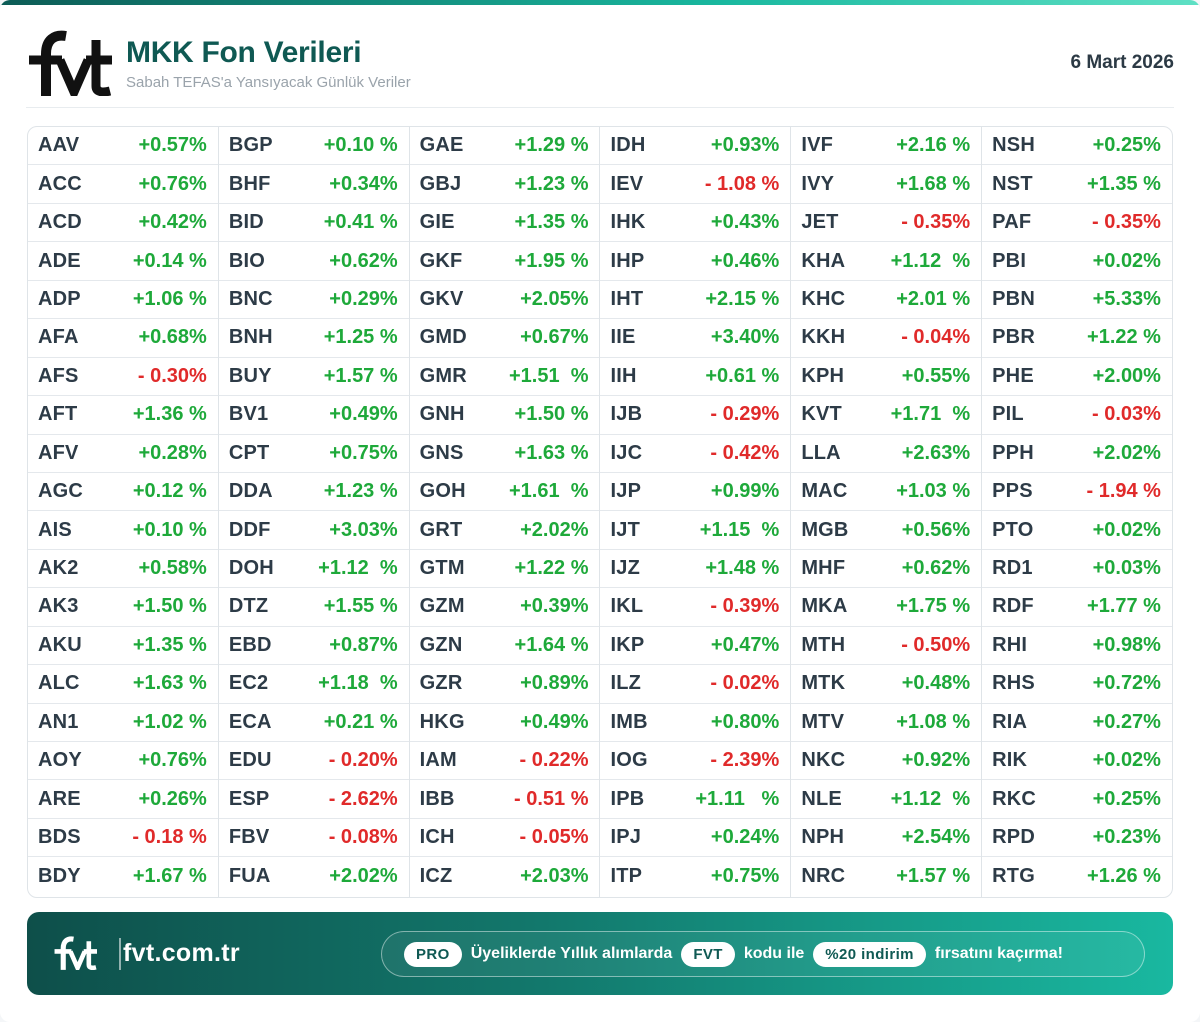  What do you see at coordinates (554, 337) in the screenshot?
I see `fund-change: +0.67%` at bounding box center [554, 337].